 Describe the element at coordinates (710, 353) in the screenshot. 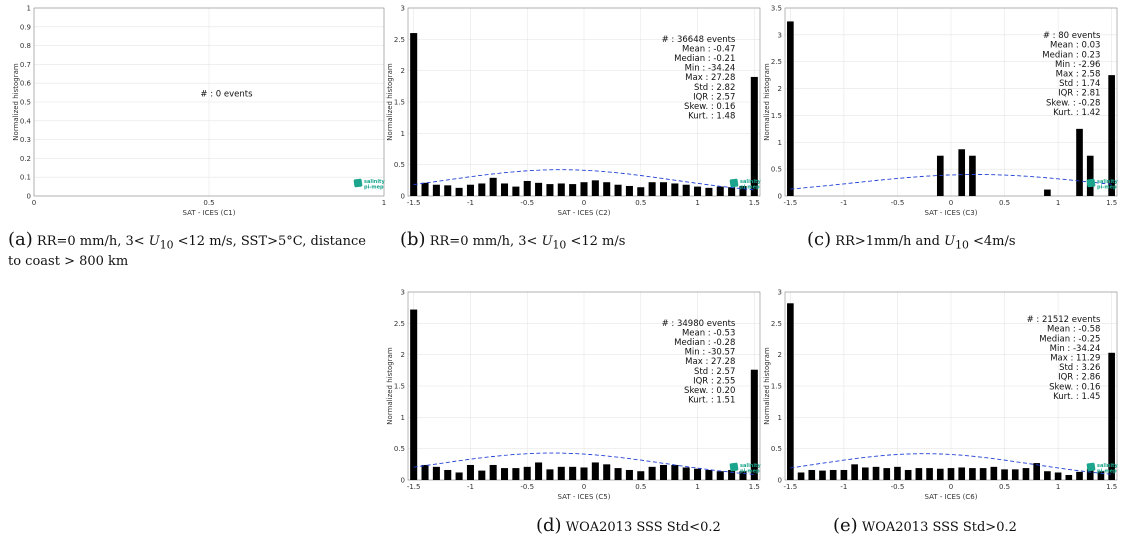

I see `stats-line: Min : -30.57` at that location.